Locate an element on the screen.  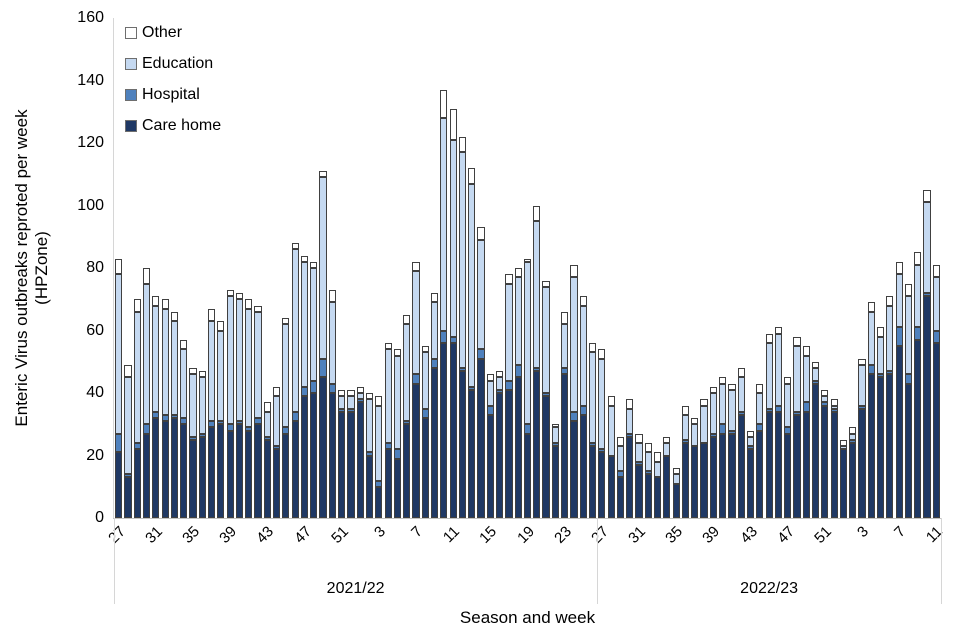
legend-swatch-education is located at coordinates (131, 63).